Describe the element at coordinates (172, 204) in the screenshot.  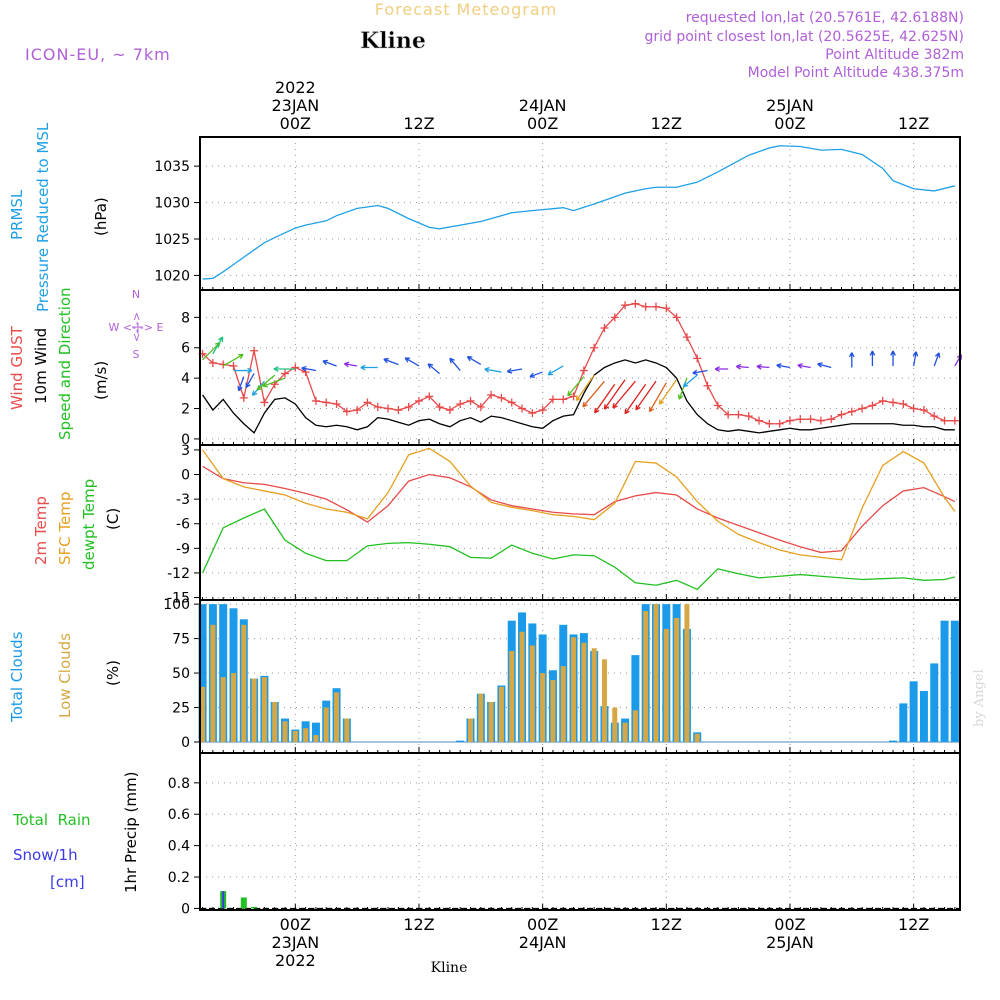
I see `y-tick-label: 1030` at that location.